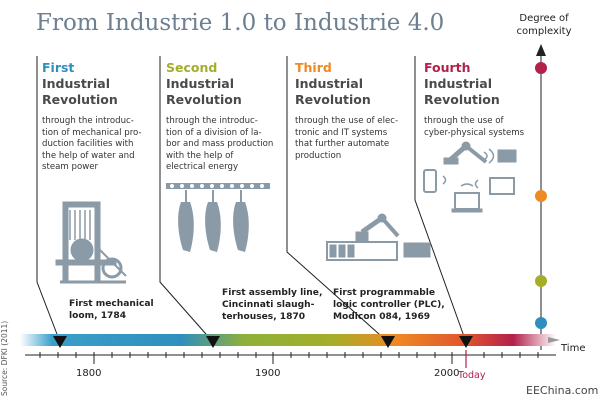 Image resolution: width=600 pixels, height=406 pixels. What do you see at coordinates (544, 31) in the screenshot?
I see `complexity-label-line2: complexity` at bounding box center [544, 31].